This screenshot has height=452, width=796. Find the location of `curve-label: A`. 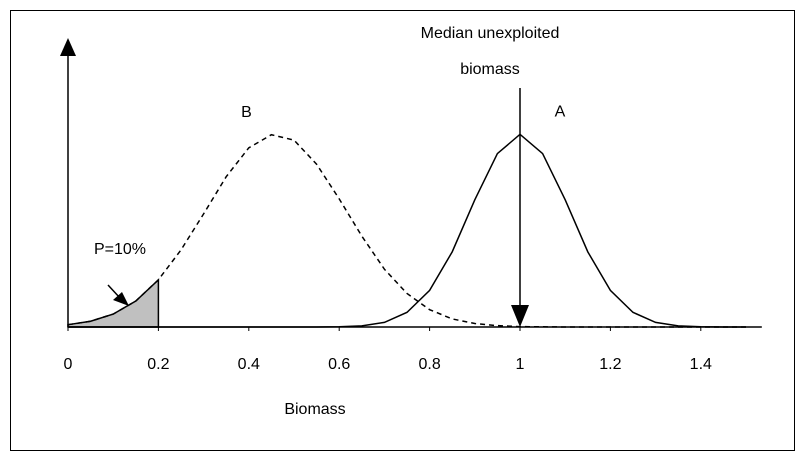

curve-label: A is located at coordinates (560, 112).